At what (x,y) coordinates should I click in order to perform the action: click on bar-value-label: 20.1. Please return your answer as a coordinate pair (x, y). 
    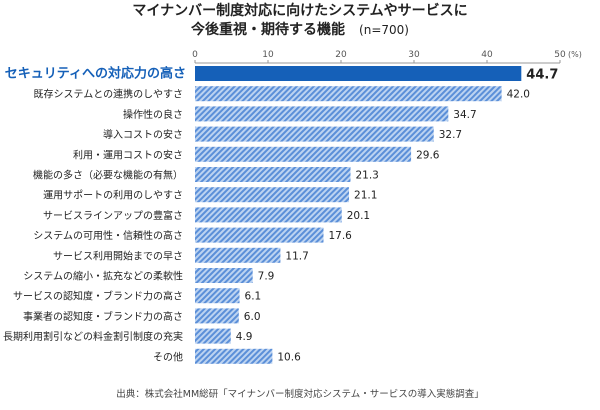
    Looking at the image, I should click on (358, 216).